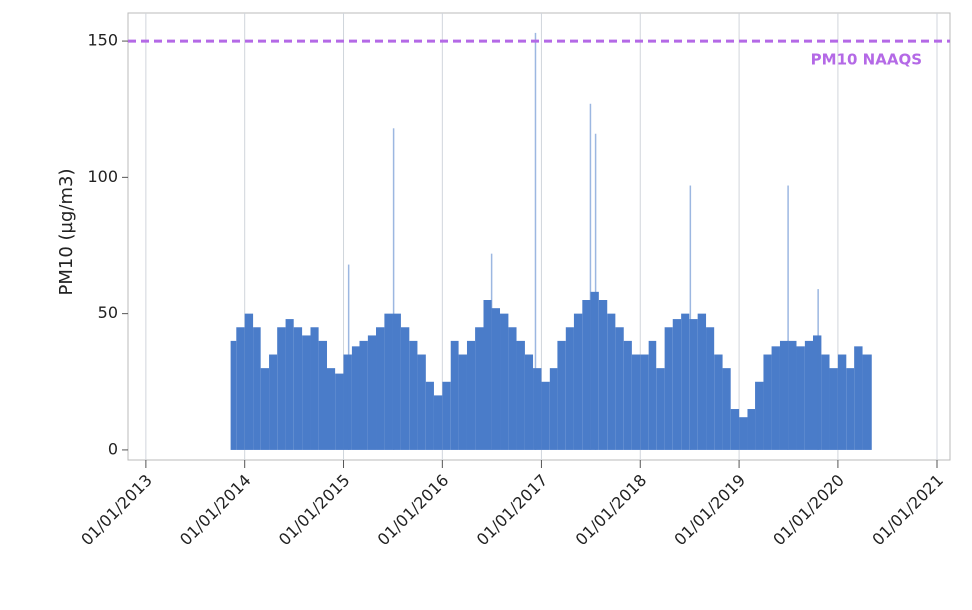 This screenshot has width=972, height=610. Describe the element at coordinates (866, 60) in the screenshot. I see `reference-label: PM10 NAAQS` at that location.